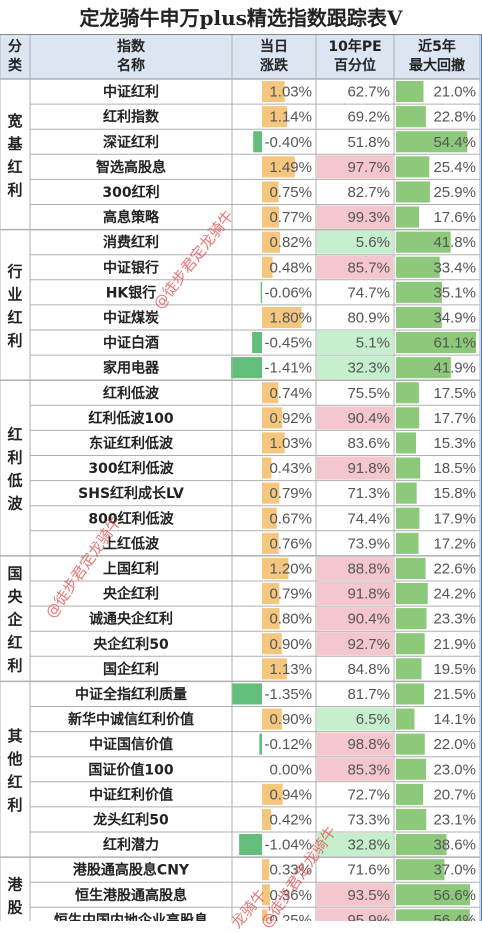 Image resolution: width=482 pixels, height=933 pixels. I want to click on change-value: 0.92%, so click(290, 418).